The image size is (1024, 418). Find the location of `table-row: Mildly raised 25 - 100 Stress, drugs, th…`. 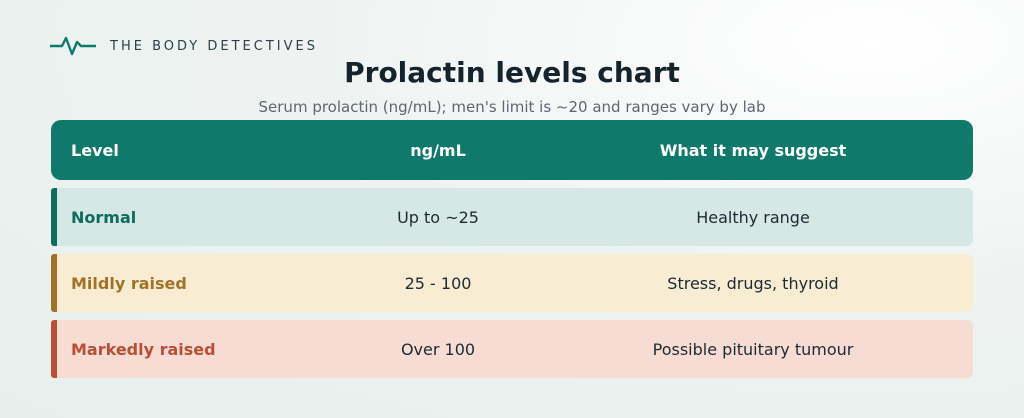

table-row: Mildly raised 25 - 100 Stress, drugs, th… is located at coordinates (512, 283).